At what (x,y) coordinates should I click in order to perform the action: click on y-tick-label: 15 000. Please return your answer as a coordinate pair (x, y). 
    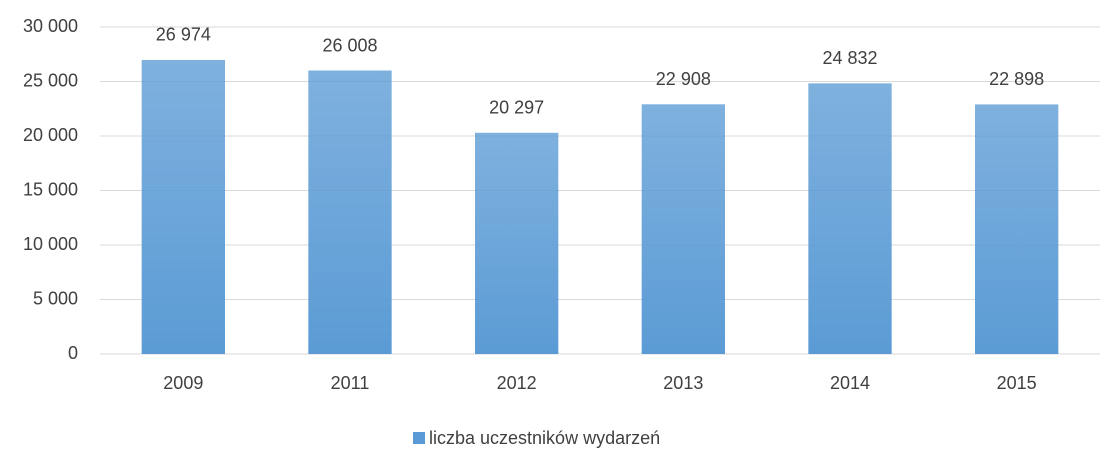
    Looking at the image, I should click on (50, 189).